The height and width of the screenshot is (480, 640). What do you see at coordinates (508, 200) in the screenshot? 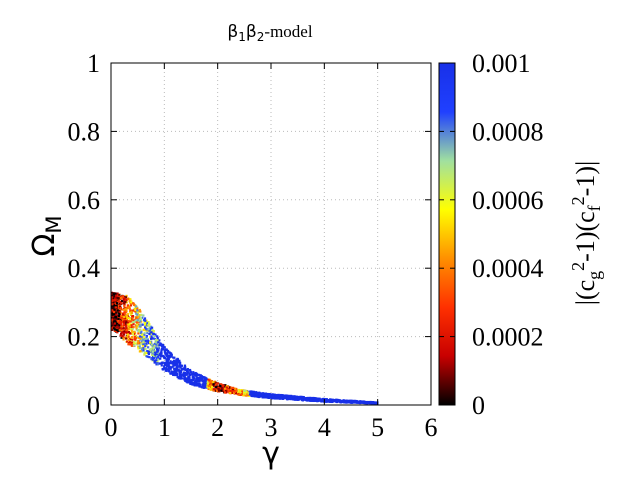
I see `colorbar-tick-label: 0.0006` at bounding box center [508, 200].